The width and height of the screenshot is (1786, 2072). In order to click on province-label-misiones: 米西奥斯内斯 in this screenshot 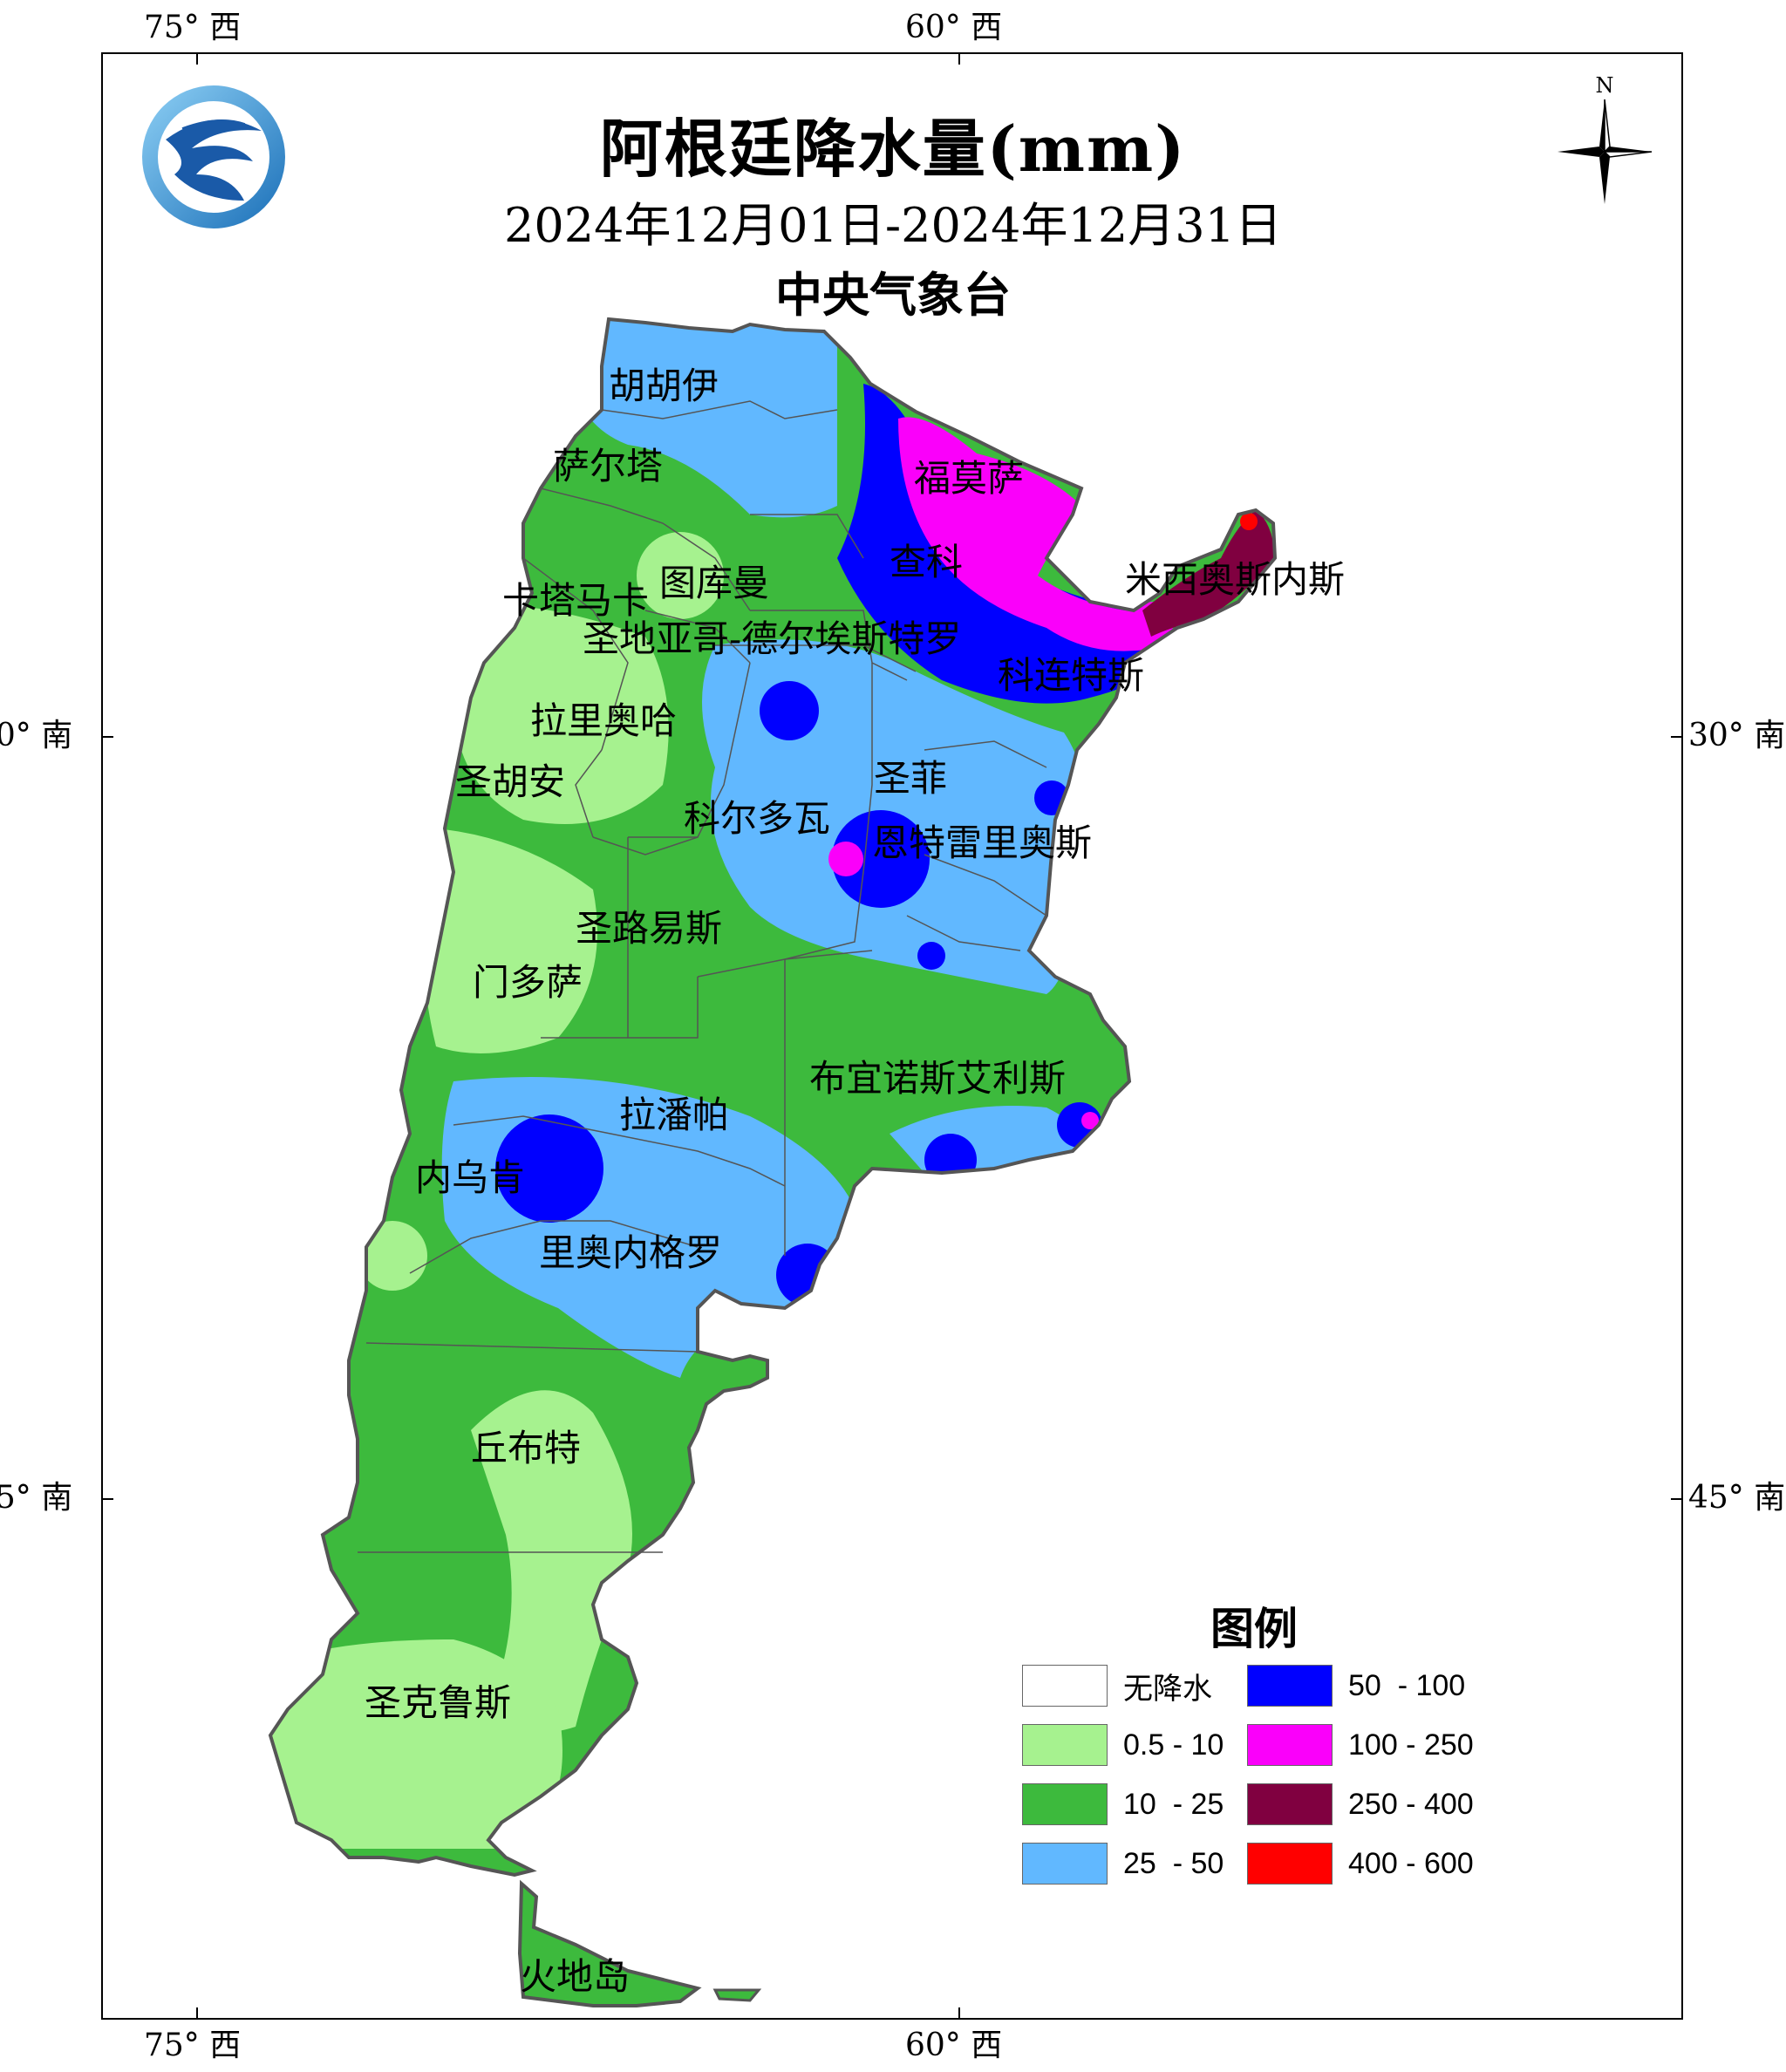, I will do `click(1235, 579)`.